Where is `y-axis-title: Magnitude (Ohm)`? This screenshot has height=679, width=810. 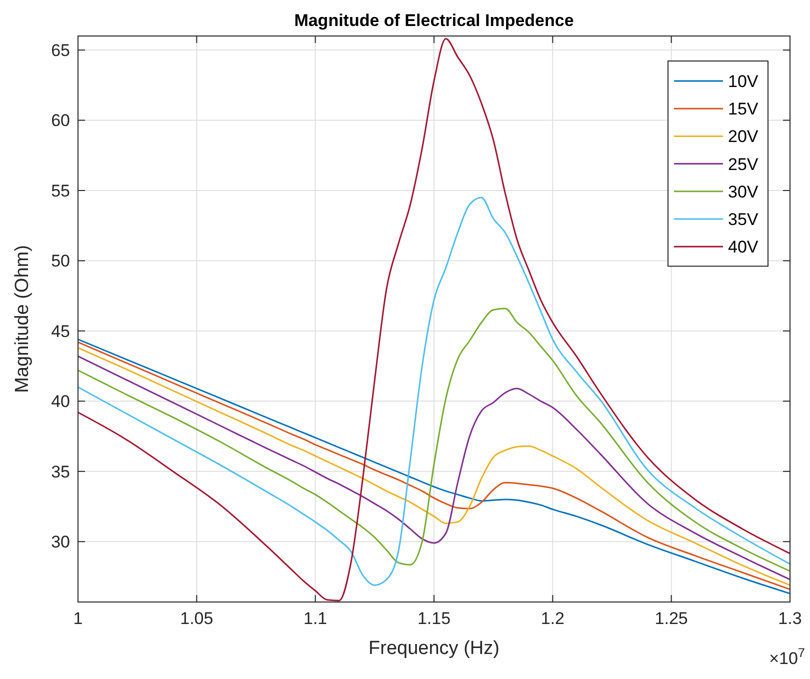 y-axis-title: Magnitude (Ohm) is located at coordinates (22, 319).